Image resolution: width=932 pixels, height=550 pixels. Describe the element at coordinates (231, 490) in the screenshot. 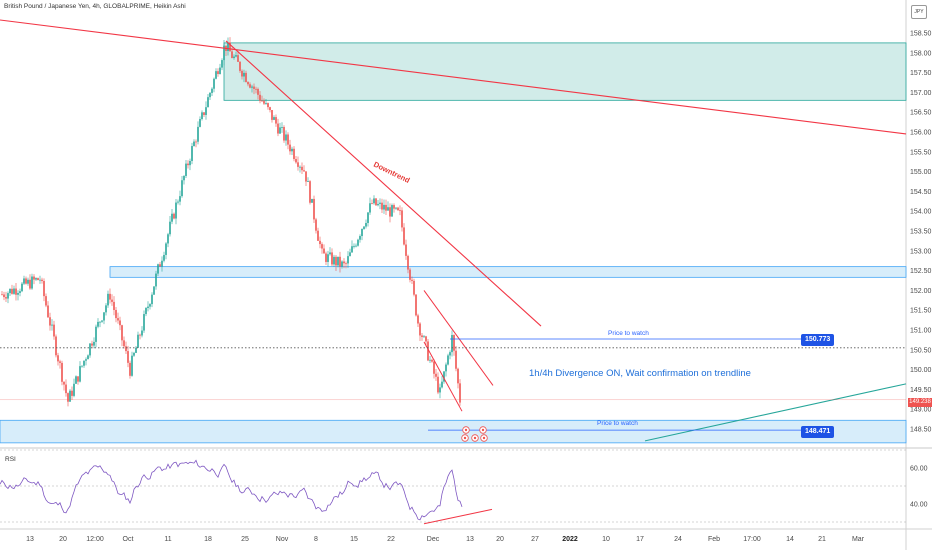

I see `rsi-line` at that location.